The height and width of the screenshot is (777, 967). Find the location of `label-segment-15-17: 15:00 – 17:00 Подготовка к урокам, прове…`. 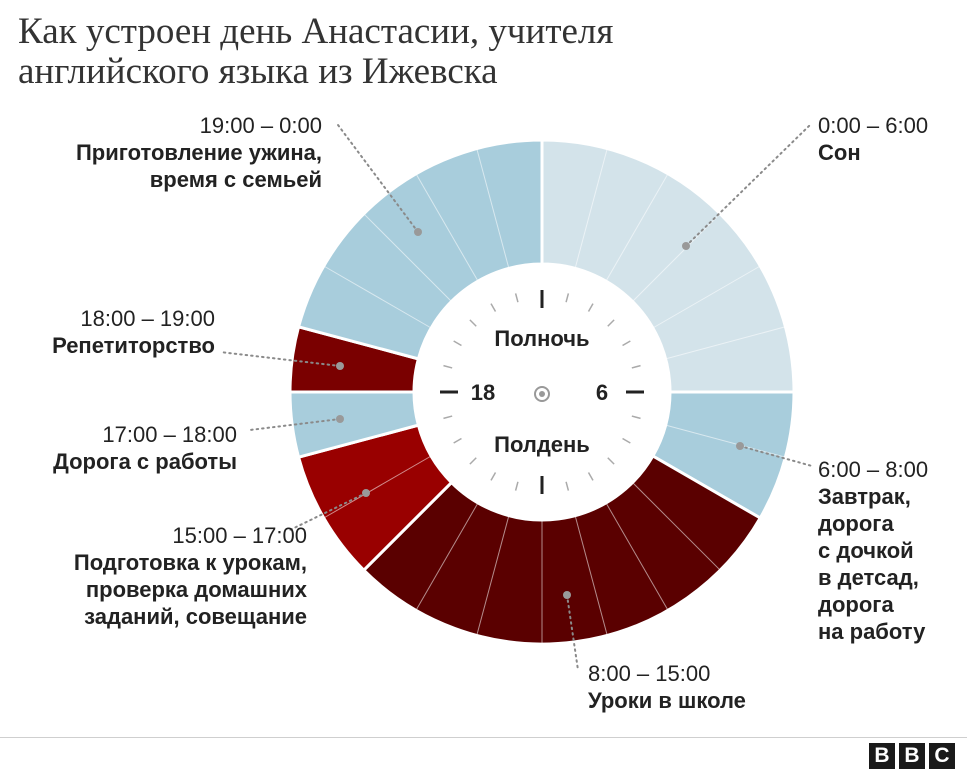

label-segment-15-17: 15:00 – 17:00 Подготовка к урокам, прове… is located at coordinates (157, 576).